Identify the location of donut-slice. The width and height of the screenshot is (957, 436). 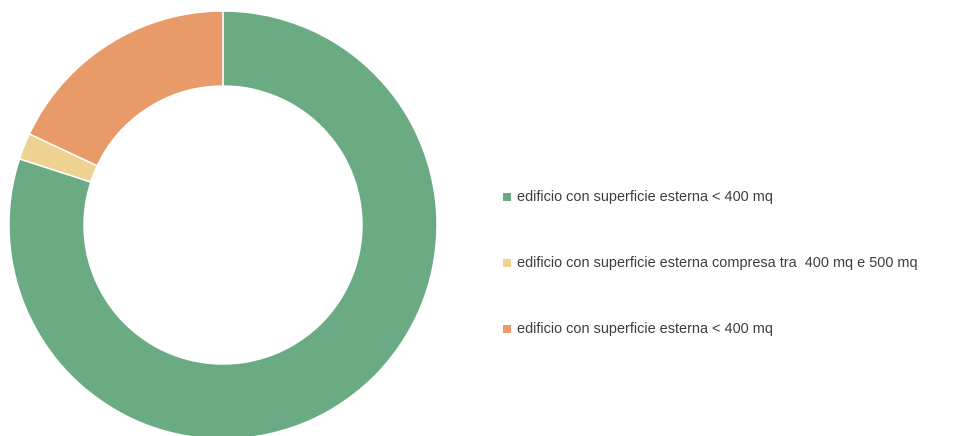
(126, 88).